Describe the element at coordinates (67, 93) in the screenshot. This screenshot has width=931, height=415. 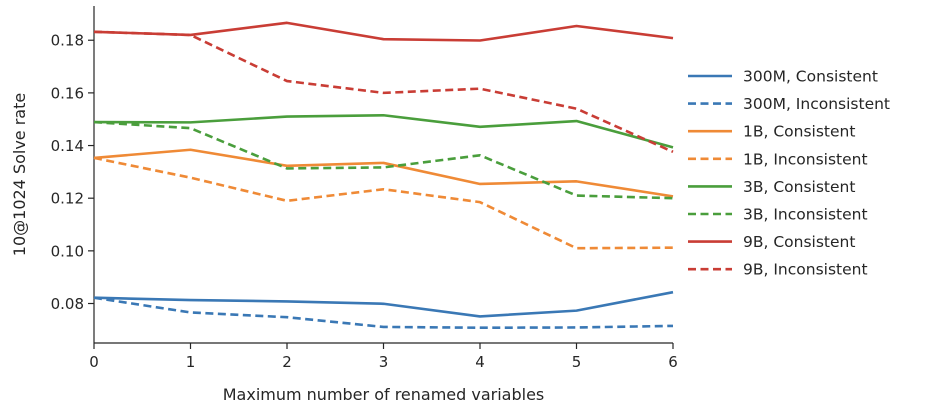
I see `y-tick-label: 0.16` at that location.